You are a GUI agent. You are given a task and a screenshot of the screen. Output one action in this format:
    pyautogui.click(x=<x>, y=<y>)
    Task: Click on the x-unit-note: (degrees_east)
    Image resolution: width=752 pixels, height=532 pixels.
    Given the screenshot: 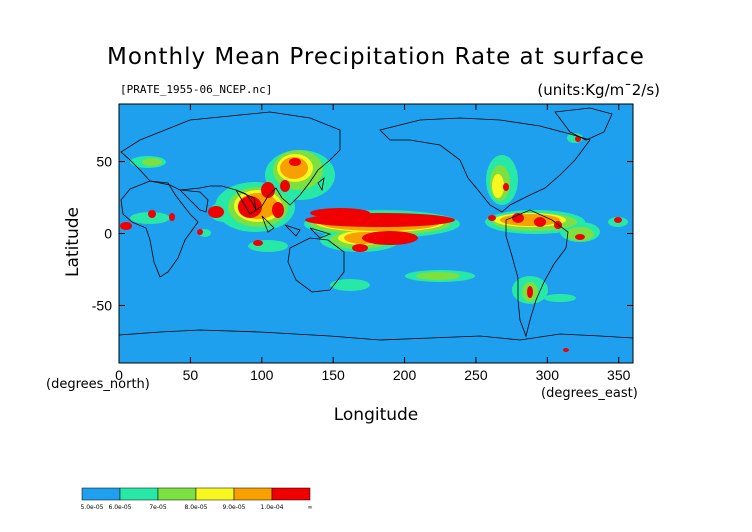 What is the action you would take?
    pyautogui.click(x=589, y=393)
    